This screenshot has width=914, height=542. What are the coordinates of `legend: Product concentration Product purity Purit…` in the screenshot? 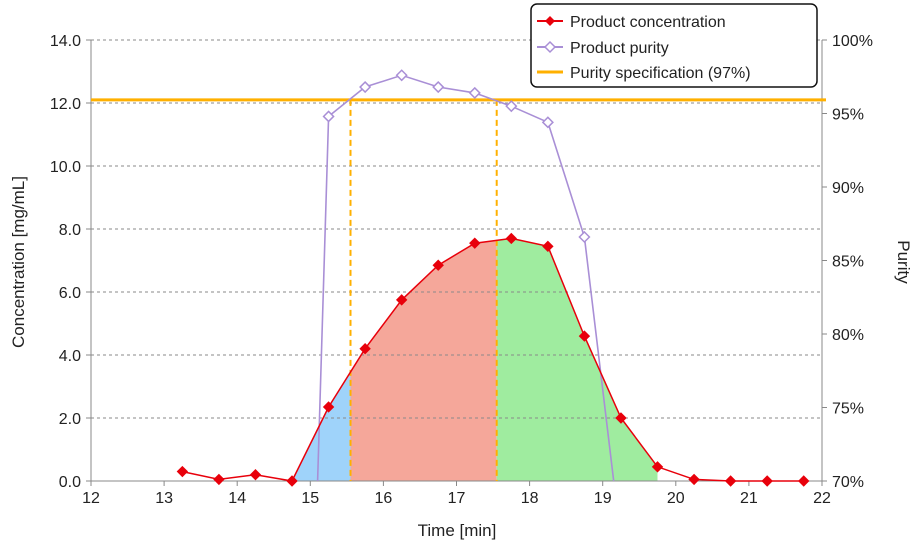 It's located at (674, 45).